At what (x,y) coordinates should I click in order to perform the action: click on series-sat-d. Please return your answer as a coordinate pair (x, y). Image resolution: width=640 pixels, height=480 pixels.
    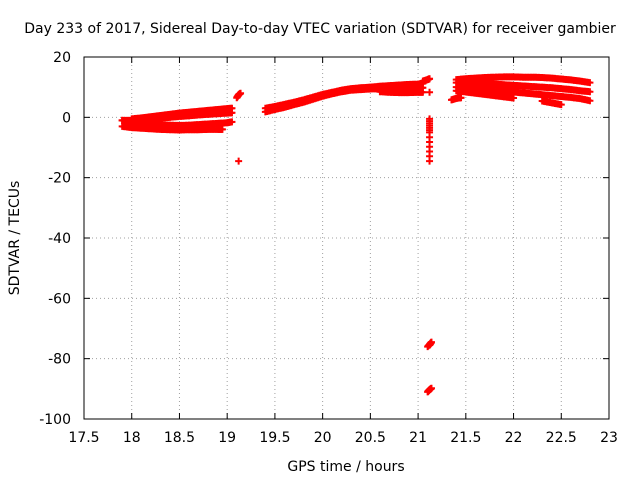
    Looking at the image, I should click on (182, 113).